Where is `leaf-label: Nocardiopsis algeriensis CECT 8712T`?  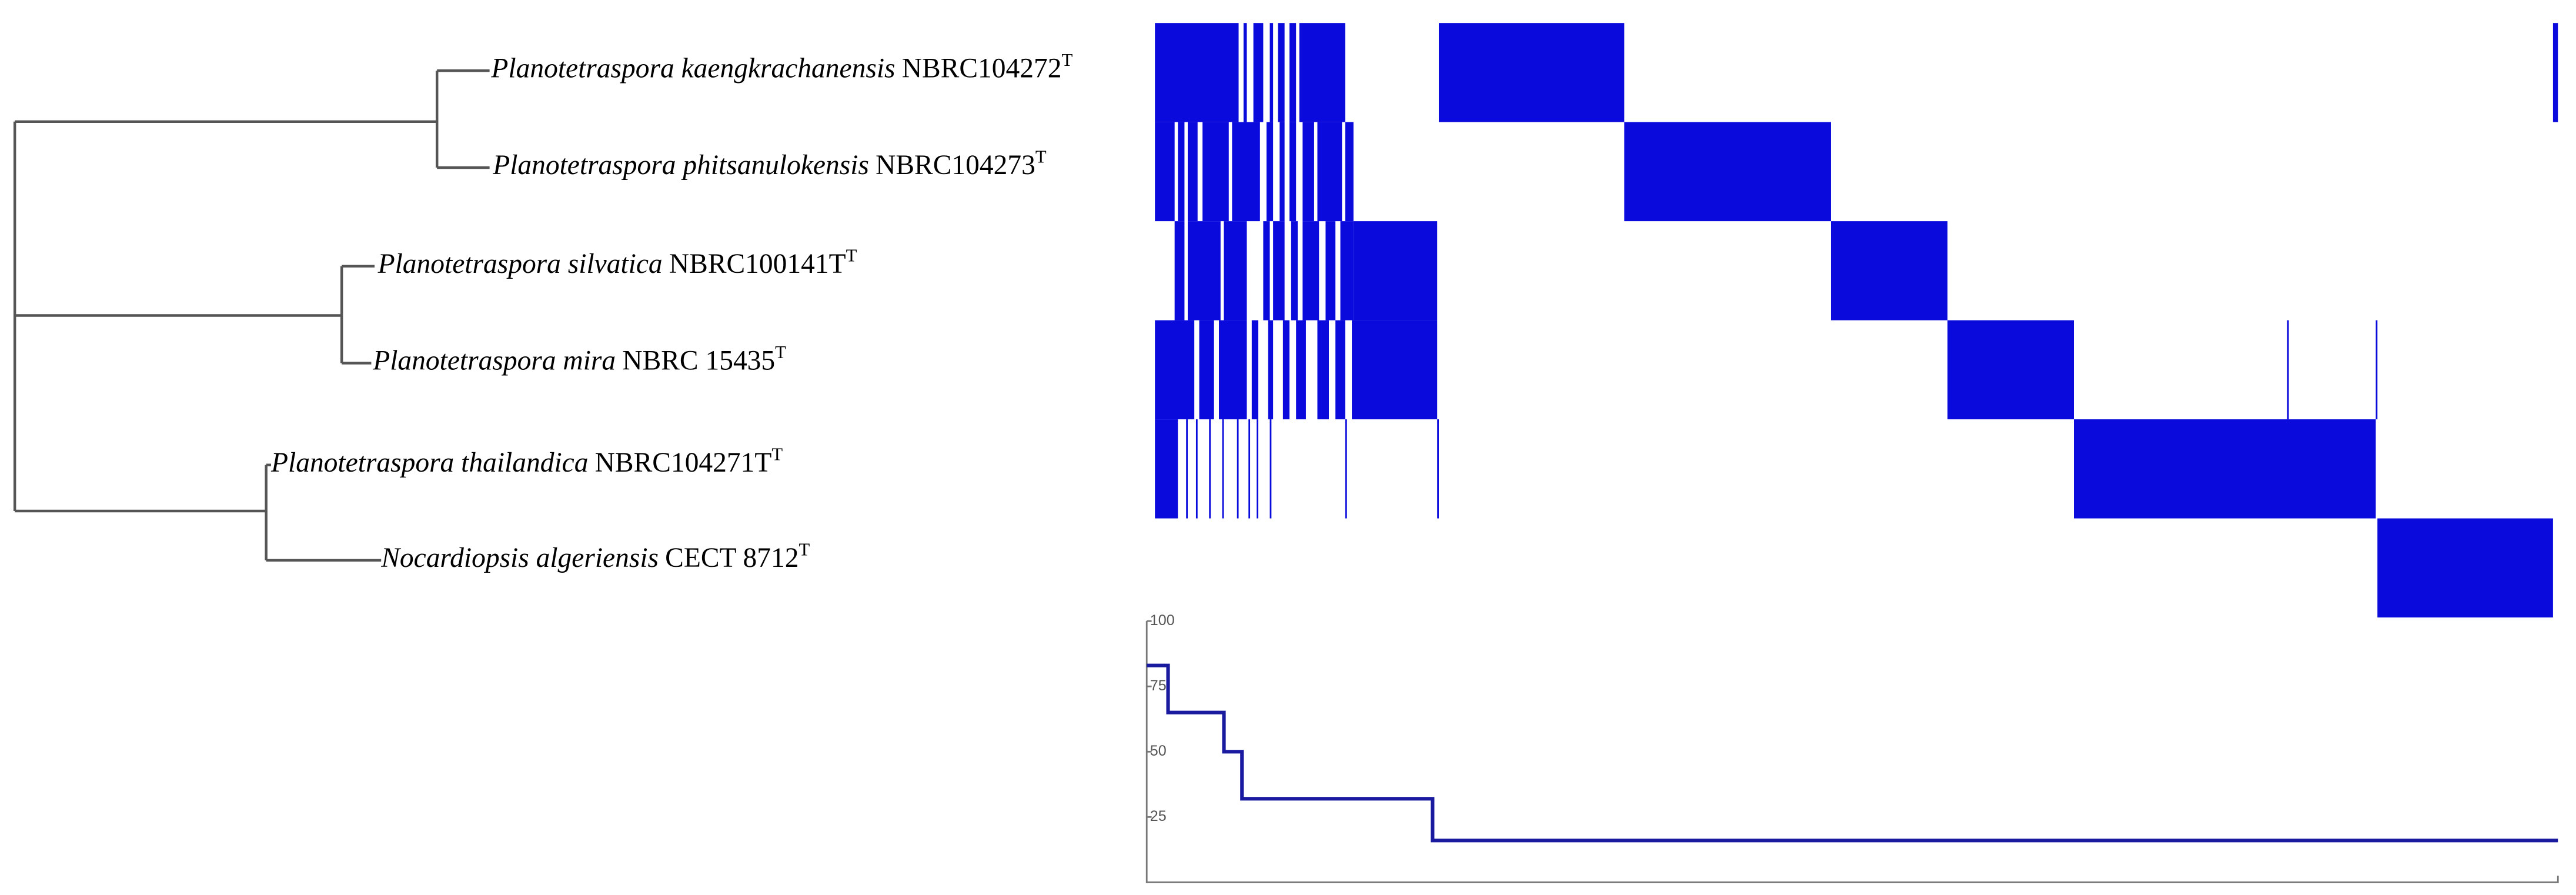 leaf-label: Nocardiopsis algeriensis CECT 8712T is located at coordinates (595, 556).